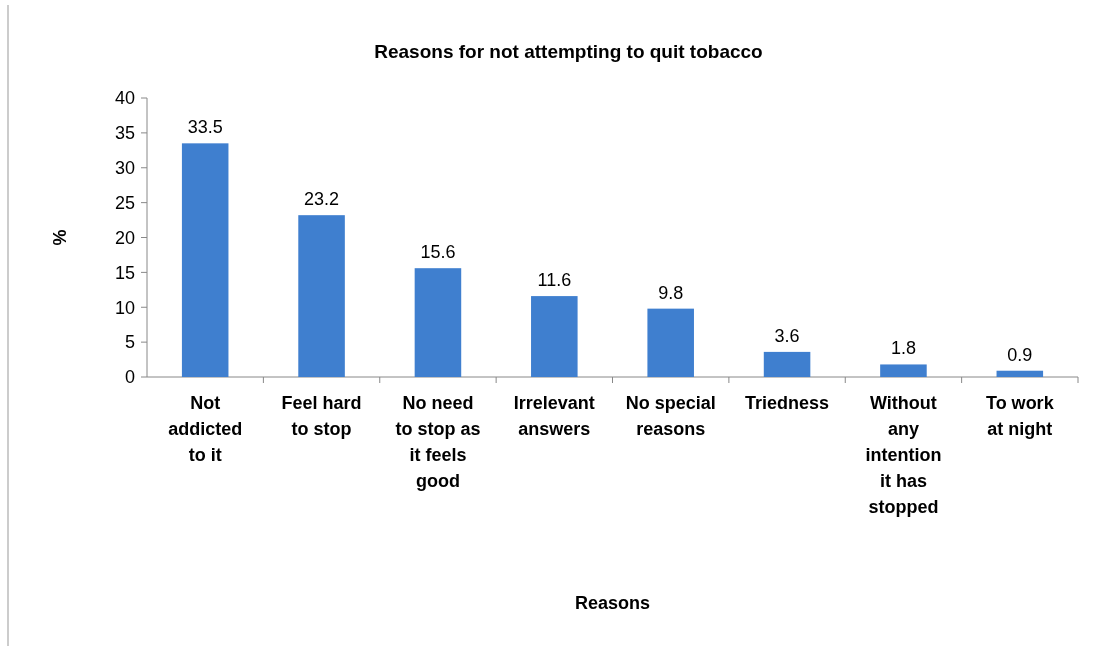  What do you see at coordinates (554, 280) in the screenshot?
I see `data-label: 11.6` at bounding box center [554, 280].